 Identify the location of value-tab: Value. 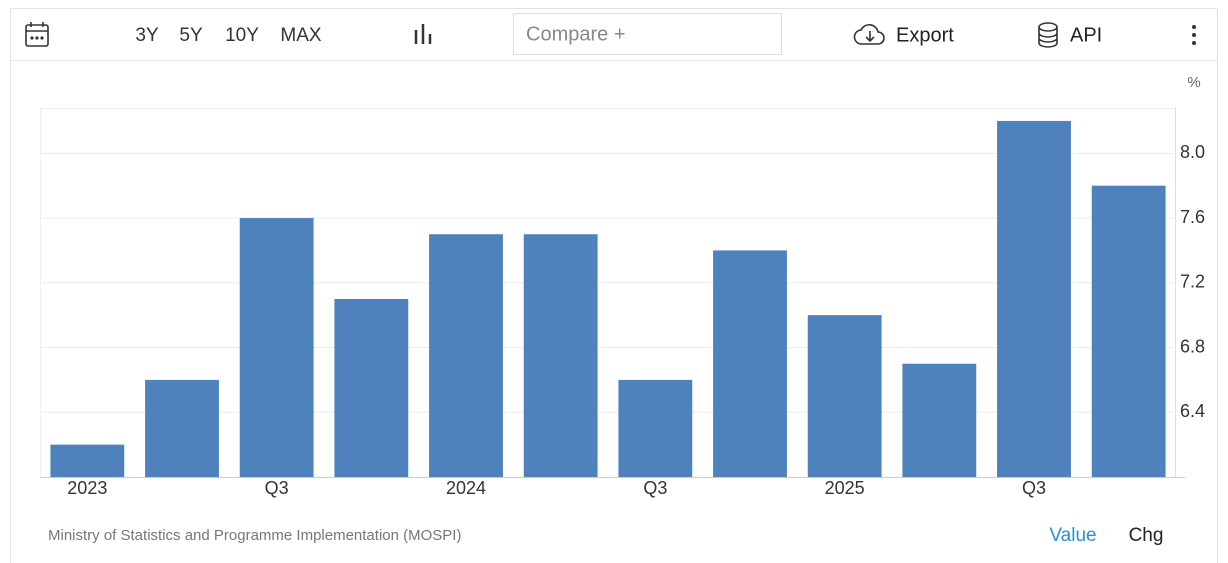
(1072, 535).